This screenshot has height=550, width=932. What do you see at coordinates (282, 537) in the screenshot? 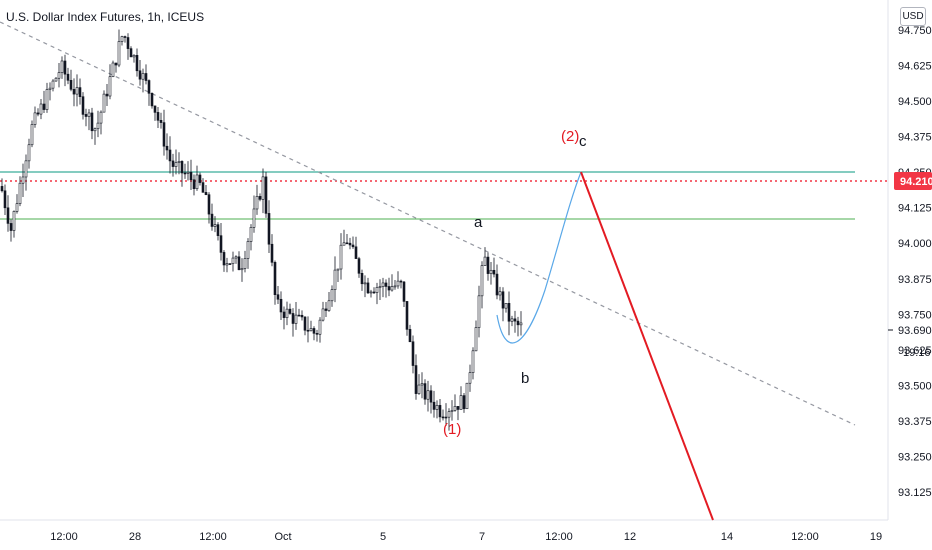
I see `time-tick-label: Oct` at bounding box center [282, 537].